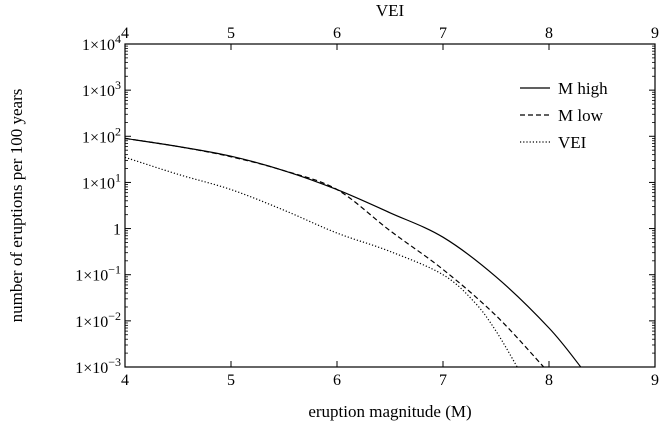 This screenshot has width=662, height=425. Describe the element at coordinates (98, 366) in the screenshot. I see `y-tick-label: 1×10⁻³` at that location.